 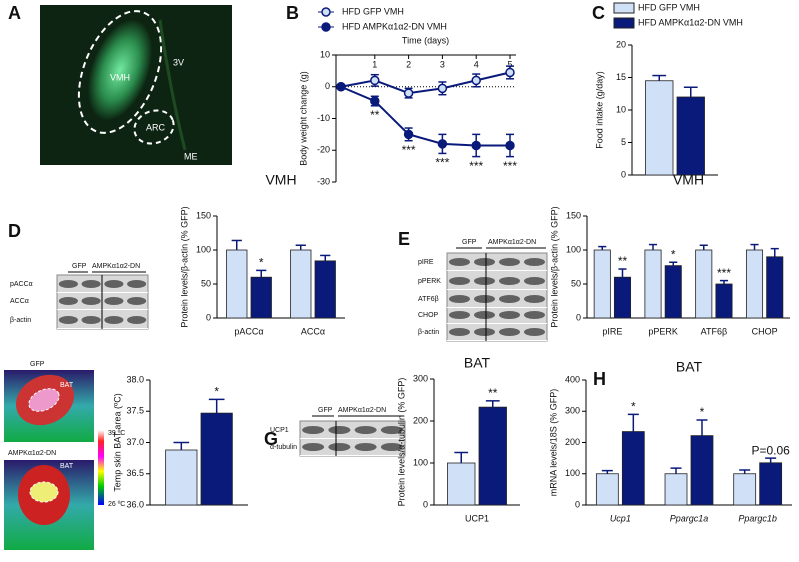 What do you see at coordinates (623, 142) in the screenshot?
I see `y-tick-label: 5` at bounding box center [623, 142].